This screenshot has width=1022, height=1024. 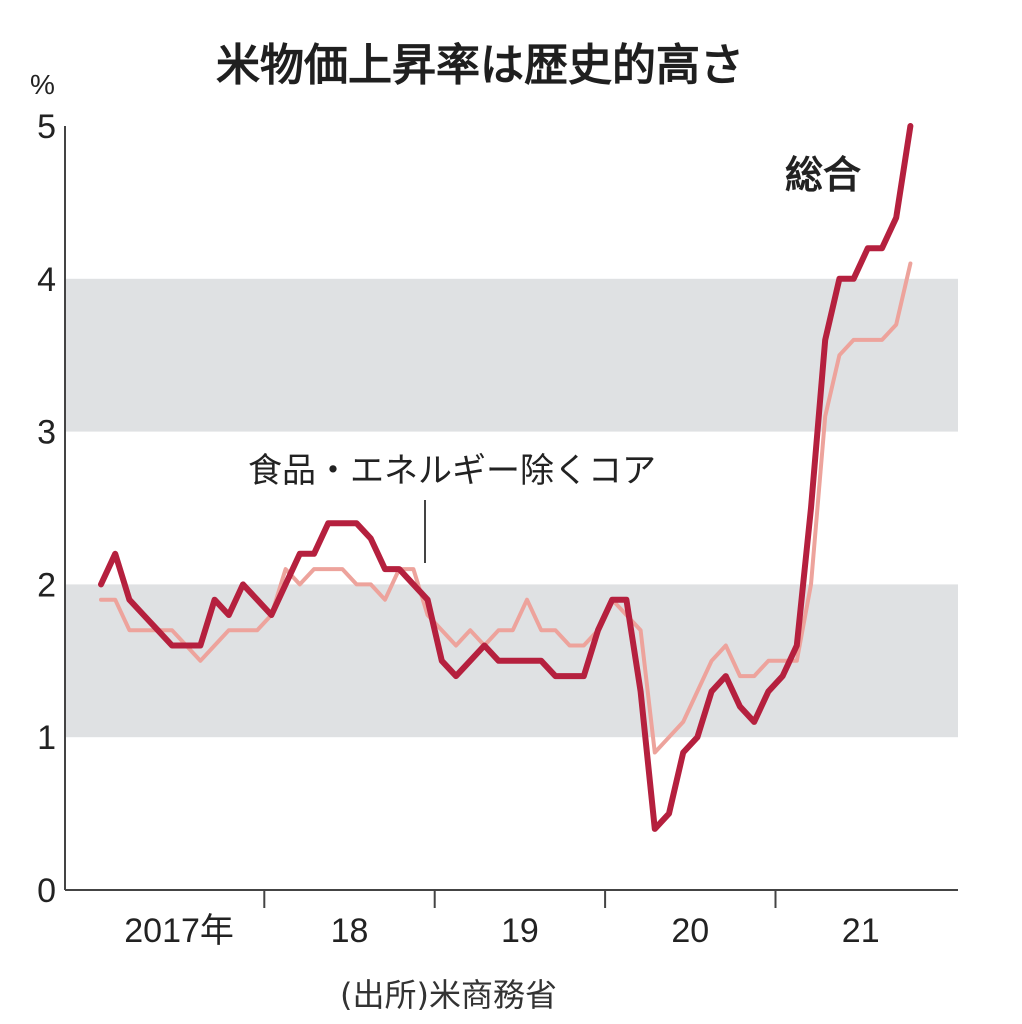 What do you see at coordinates (179, 931) in the screenshot?
I see `x-tick-label: 2017年` at bounding box center [179, 931].